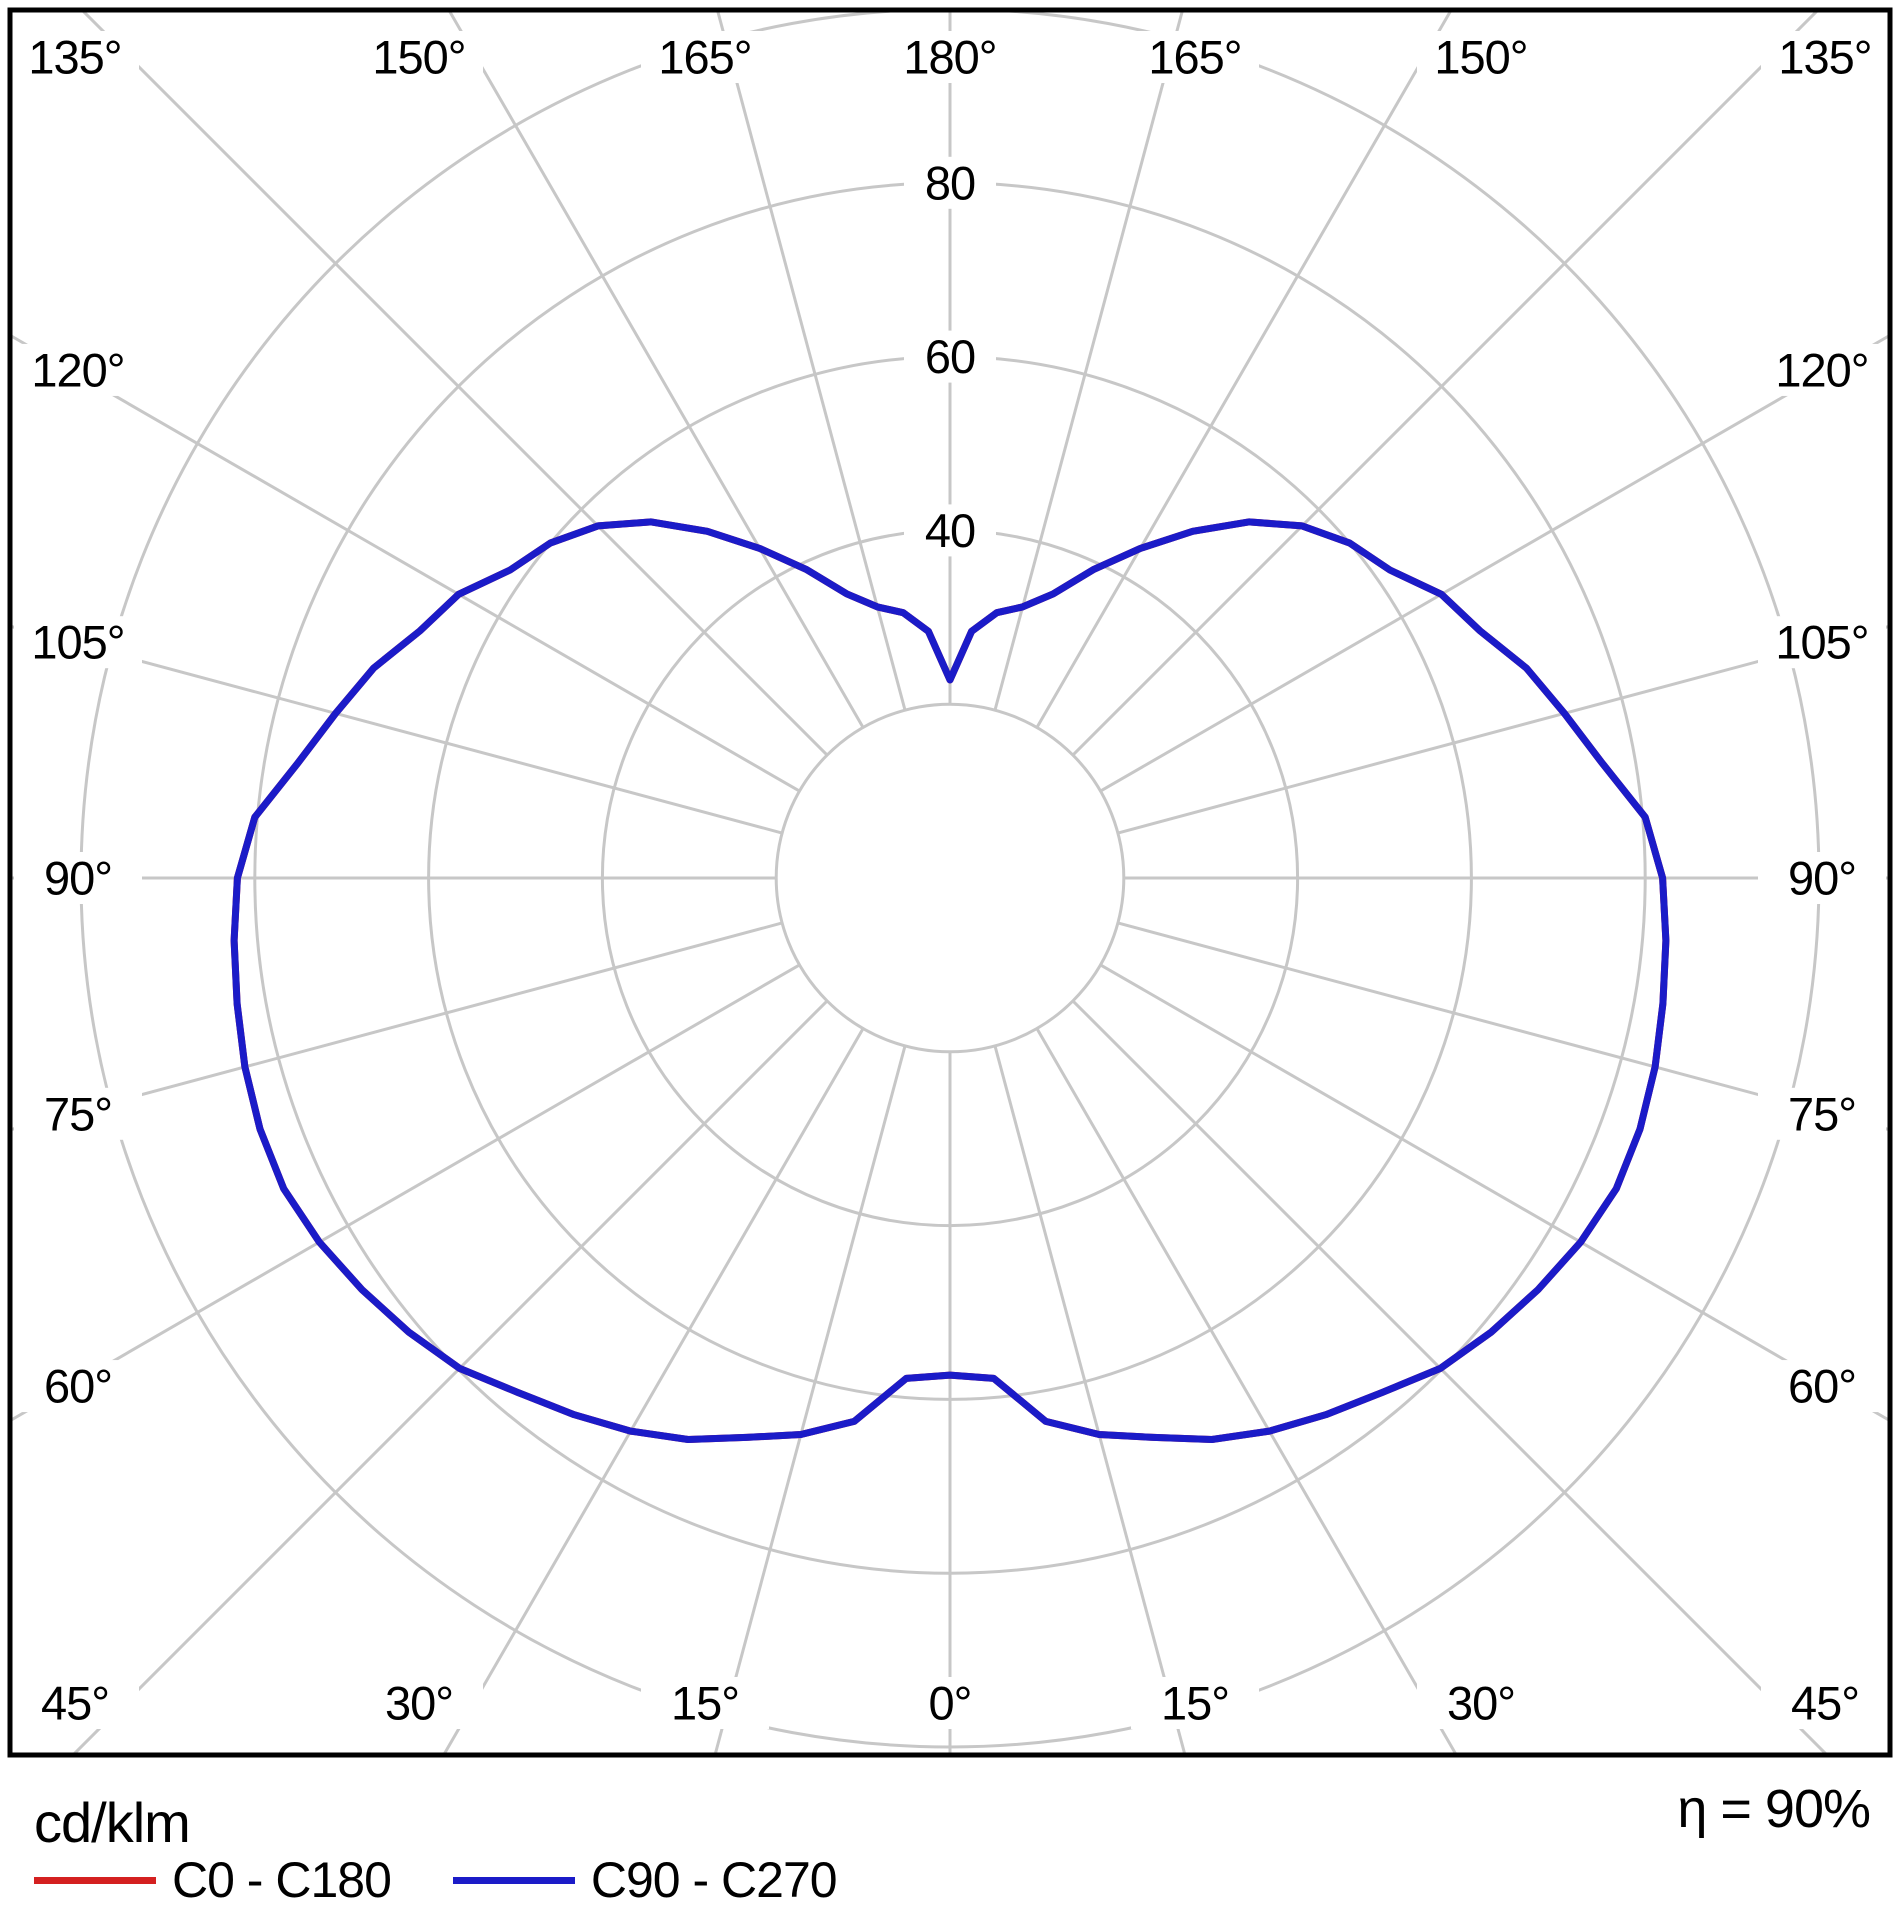 The image size is (1900, 1909). I want to click on legend-swatch-blue, so click(513, 1880).